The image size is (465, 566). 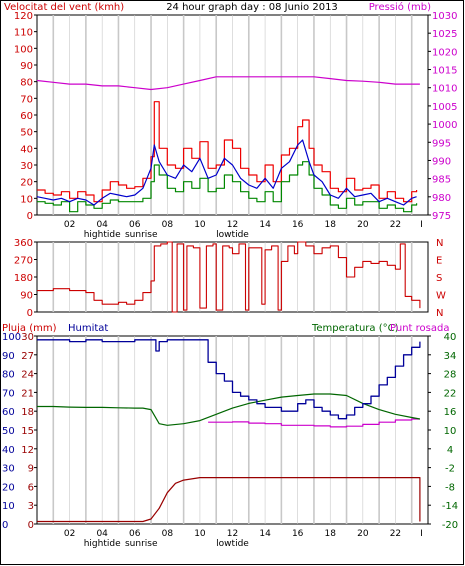 What do you see at coordinates (441, 198) in the screenshot?
I see `pressure-y-tick: 980` at bounding box center [441, 198].